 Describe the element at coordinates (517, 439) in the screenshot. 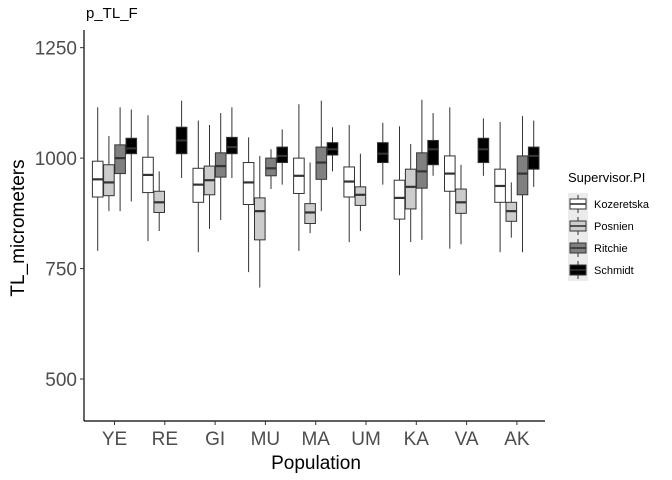

I see `x-tick-label: AK` at that location.